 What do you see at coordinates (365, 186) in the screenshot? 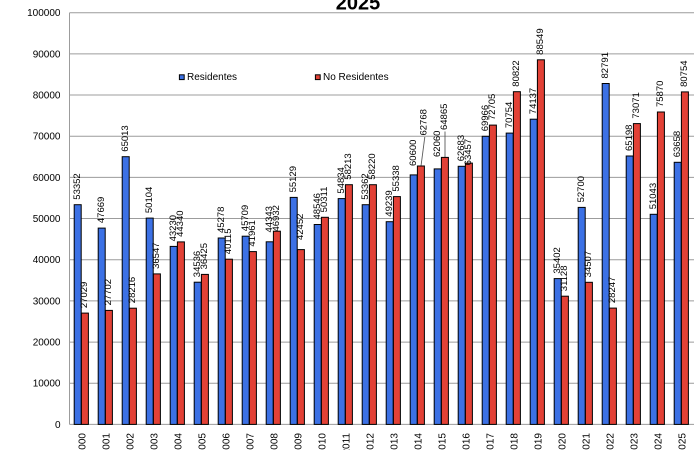
I see `svg-text: 53362` at bounding box center [365, 186].